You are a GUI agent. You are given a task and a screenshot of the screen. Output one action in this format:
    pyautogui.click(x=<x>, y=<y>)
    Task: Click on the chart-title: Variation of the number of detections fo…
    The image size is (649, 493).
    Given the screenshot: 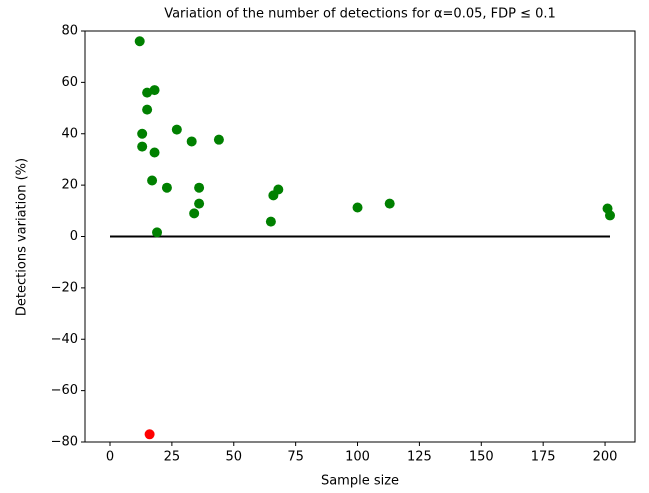 What is the action you would take?
    pyautogui.click(x=360, y=14)
    